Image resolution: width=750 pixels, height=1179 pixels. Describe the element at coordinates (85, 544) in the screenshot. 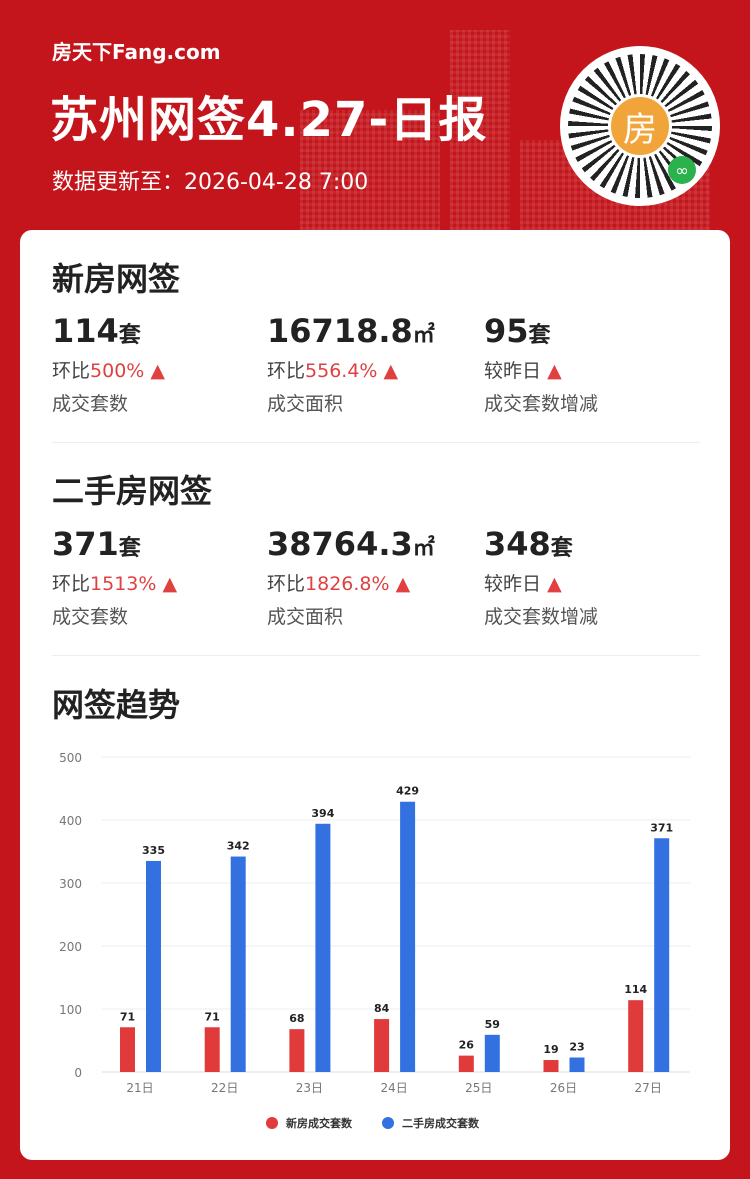

I see `value: 371` at that location.